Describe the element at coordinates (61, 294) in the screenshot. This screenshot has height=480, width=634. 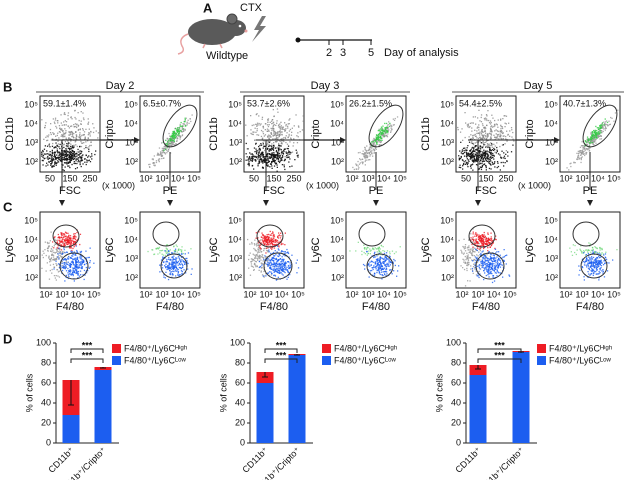
I see `x-tick-label: 10³` at that location.